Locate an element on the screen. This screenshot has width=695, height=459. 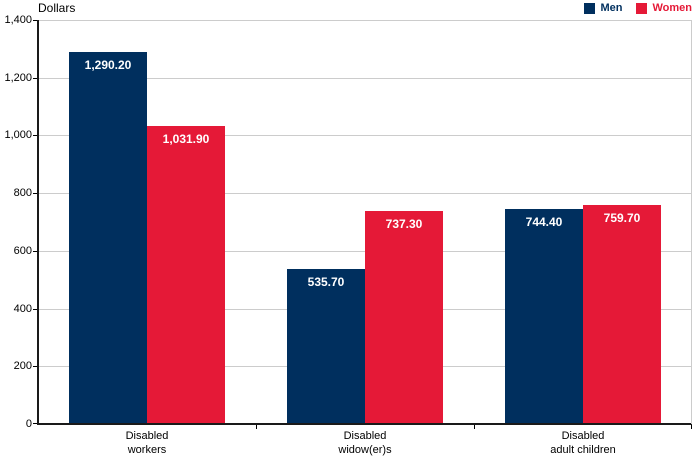
y-axis-tick-label: 1,200 is located at coordinates (18, 78).